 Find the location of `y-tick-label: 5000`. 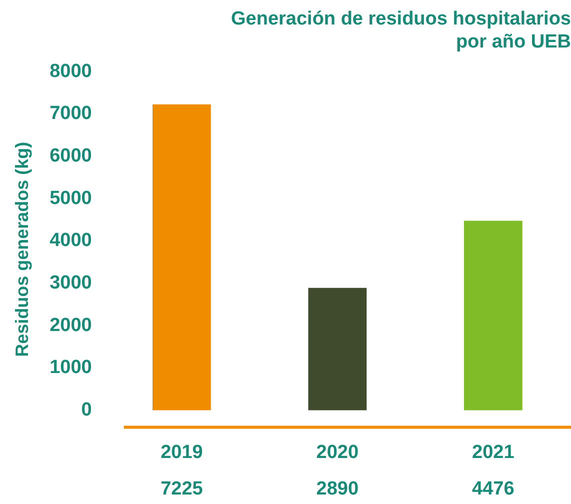

y-tick-label: 5000 is located at coordinates (71, 198).